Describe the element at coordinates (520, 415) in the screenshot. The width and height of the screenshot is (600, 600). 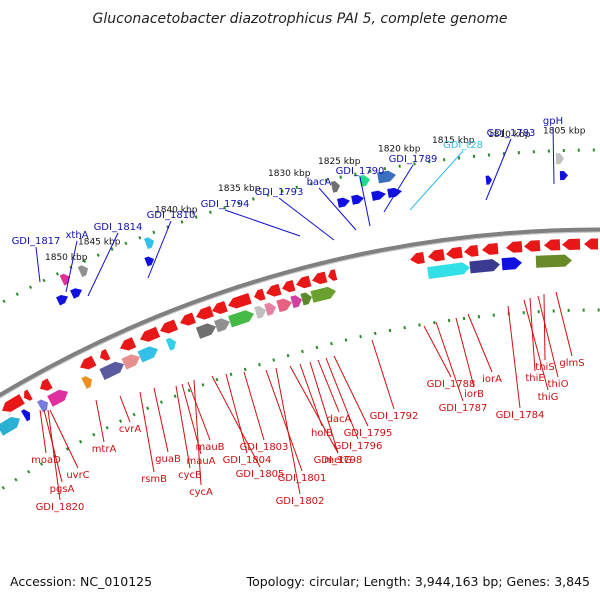
I see `gene-label: GDI_1784` at that location.